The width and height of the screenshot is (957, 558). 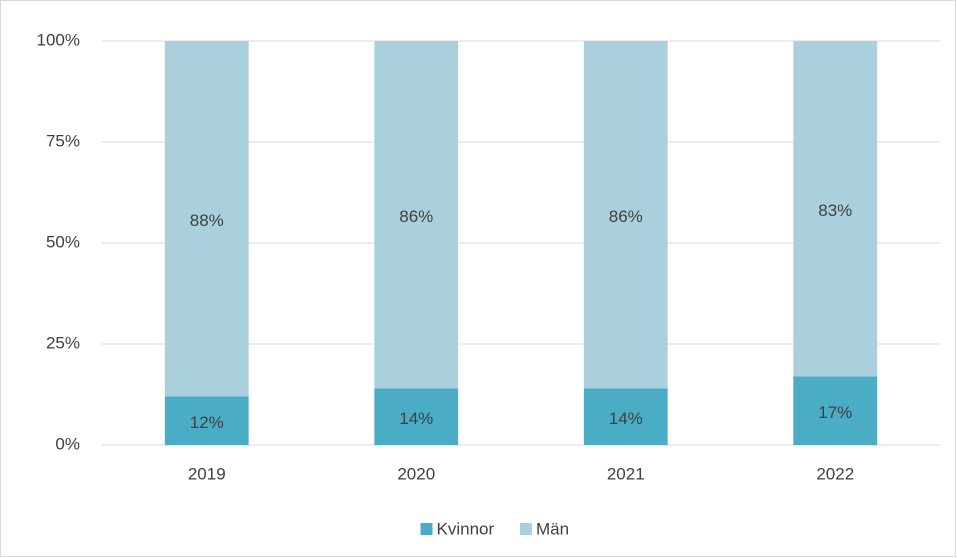 What do you see at coordinates (552, 528) in the screenshot?
I see `legend-label: Män` at bounding box center [552, 528].